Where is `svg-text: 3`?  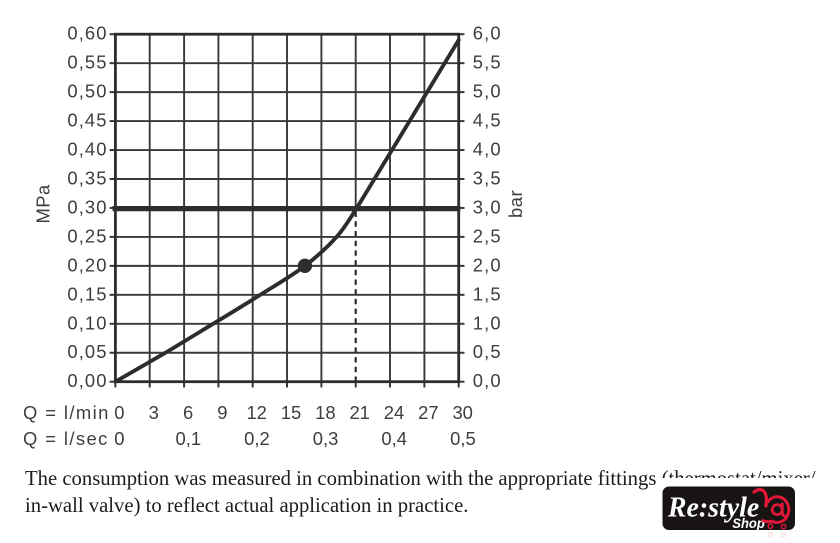 svg-text: 3 is located at coordinates (154, 412).